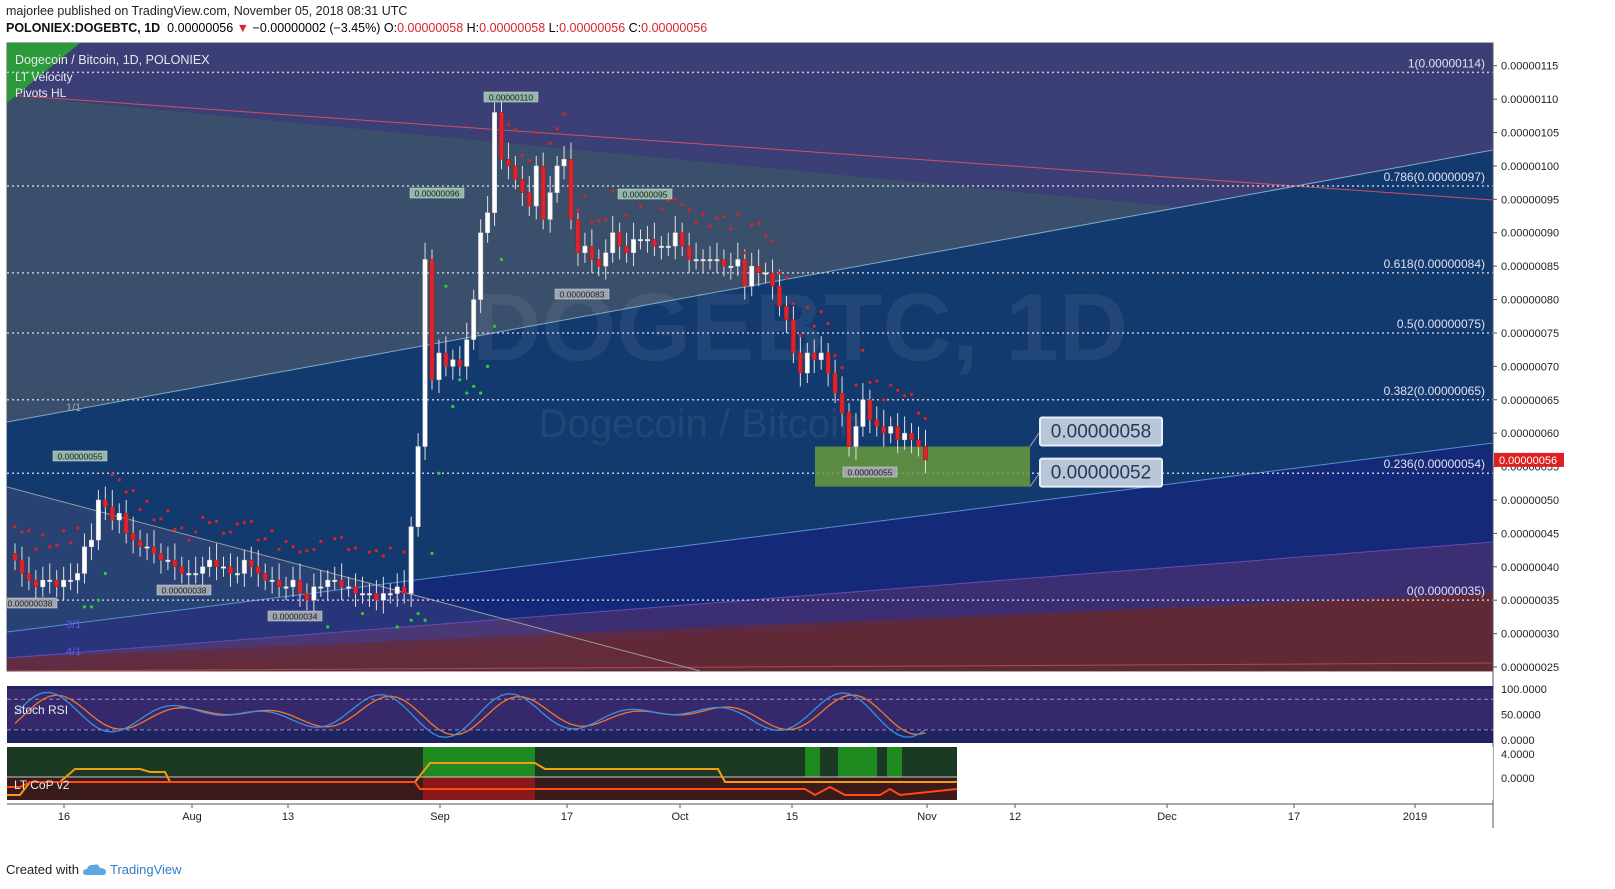 This screenshot has height=889, width=1615. I want to click on y-tick-label: 0.00000085, so click(1530, 267).